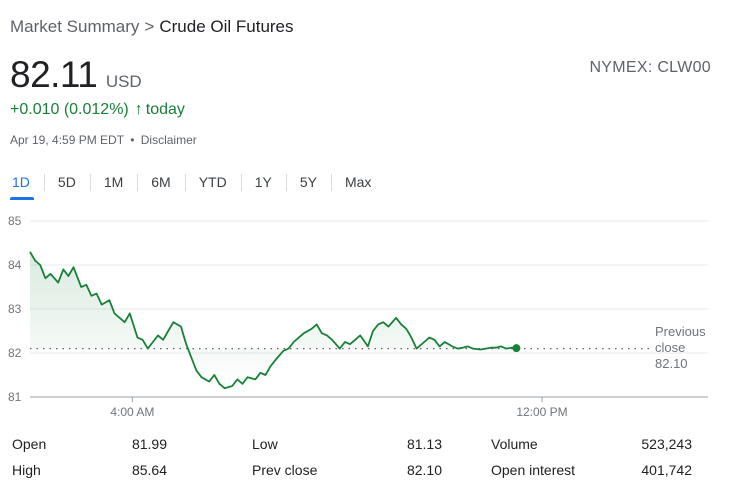 The height and width of the screenshot is (500, 745). Describe the element at coordinates (15, 265) in the screenshot. I see `y-tick-label: 84` at that location.